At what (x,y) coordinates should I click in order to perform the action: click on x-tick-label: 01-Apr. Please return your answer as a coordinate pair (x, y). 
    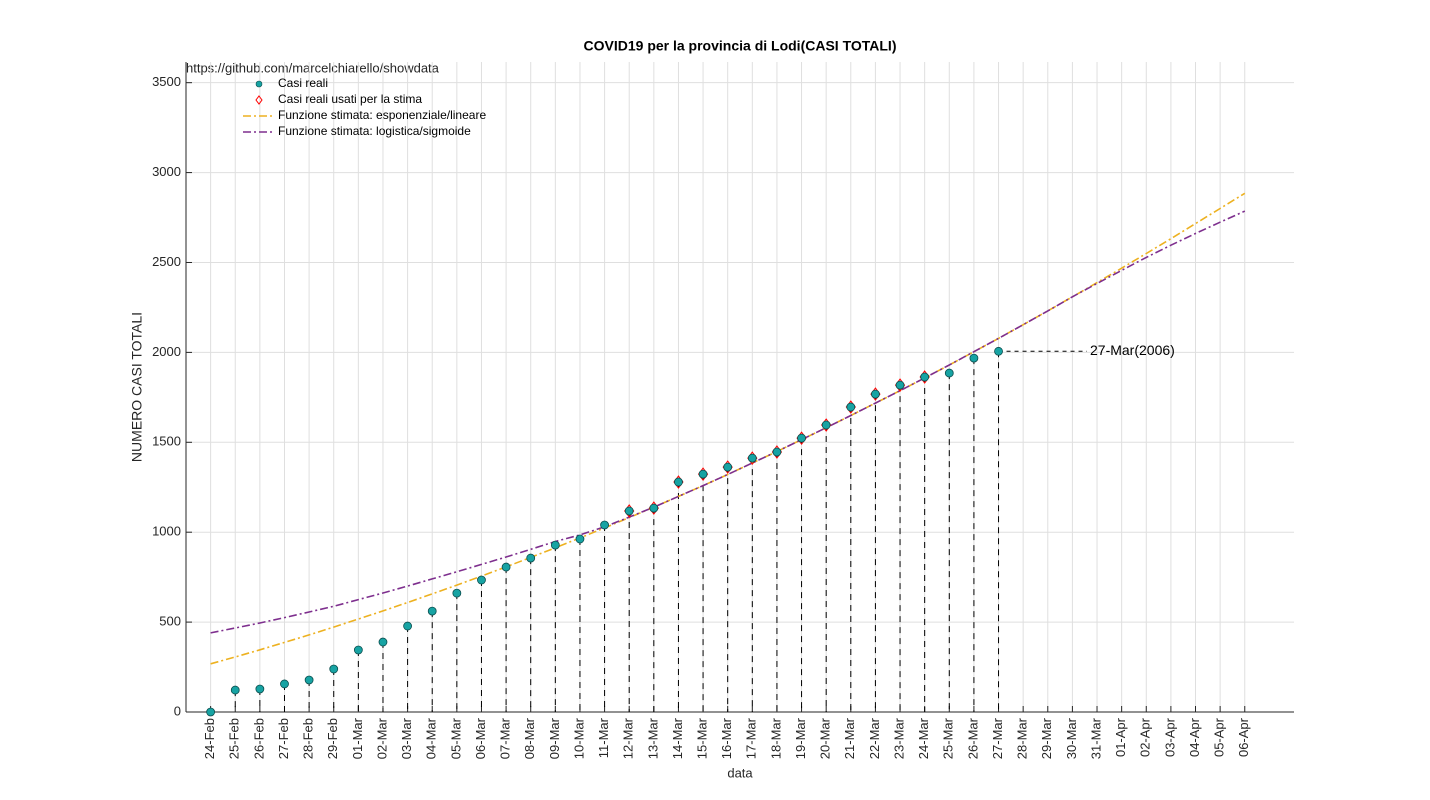
    Looking at the image, I should click on (1120, 737).